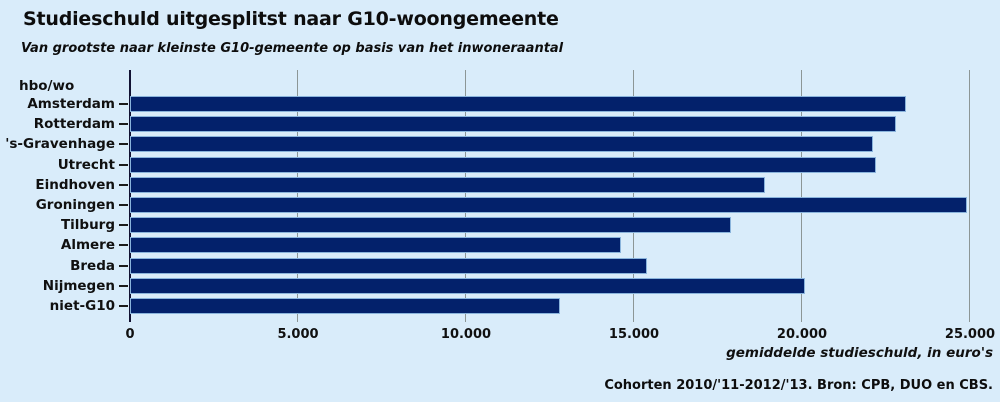  What do you see at coordinates (74, 124) in the screenshot?
I see `category-label-rotterdam: Rotterdam` at bounding box center [74, 124].